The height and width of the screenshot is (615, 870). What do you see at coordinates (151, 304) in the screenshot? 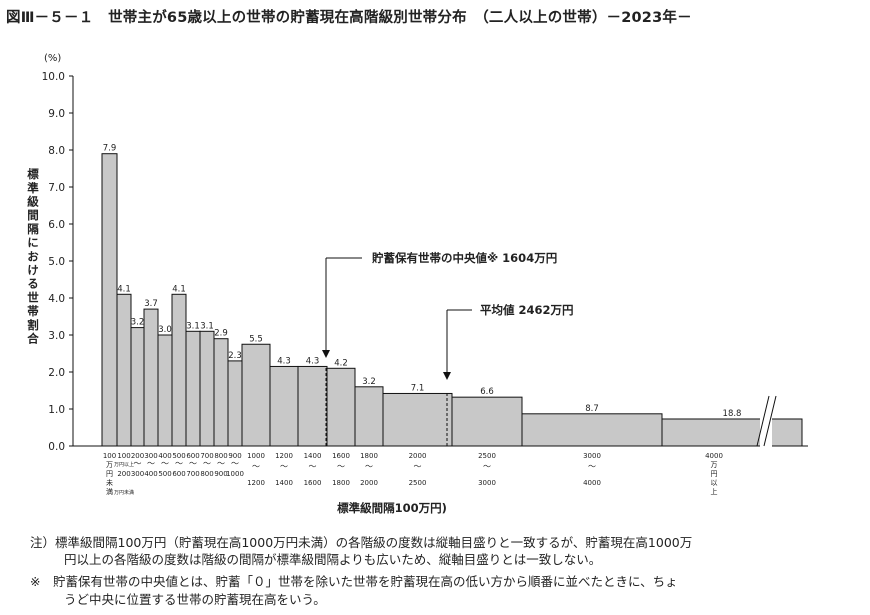
I see `bar-value-label: 3.7` at bounding box center [151, 304].